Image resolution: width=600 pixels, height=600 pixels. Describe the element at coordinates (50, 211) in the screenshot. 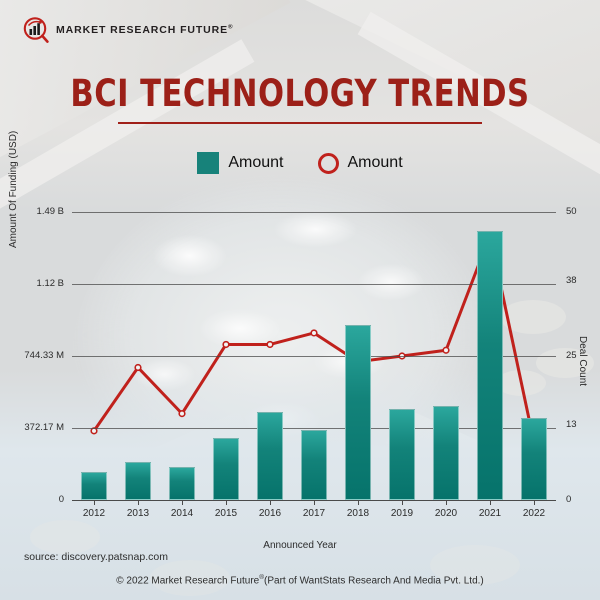

I see `y-axis-tick-left: 1.49 B` at that location.